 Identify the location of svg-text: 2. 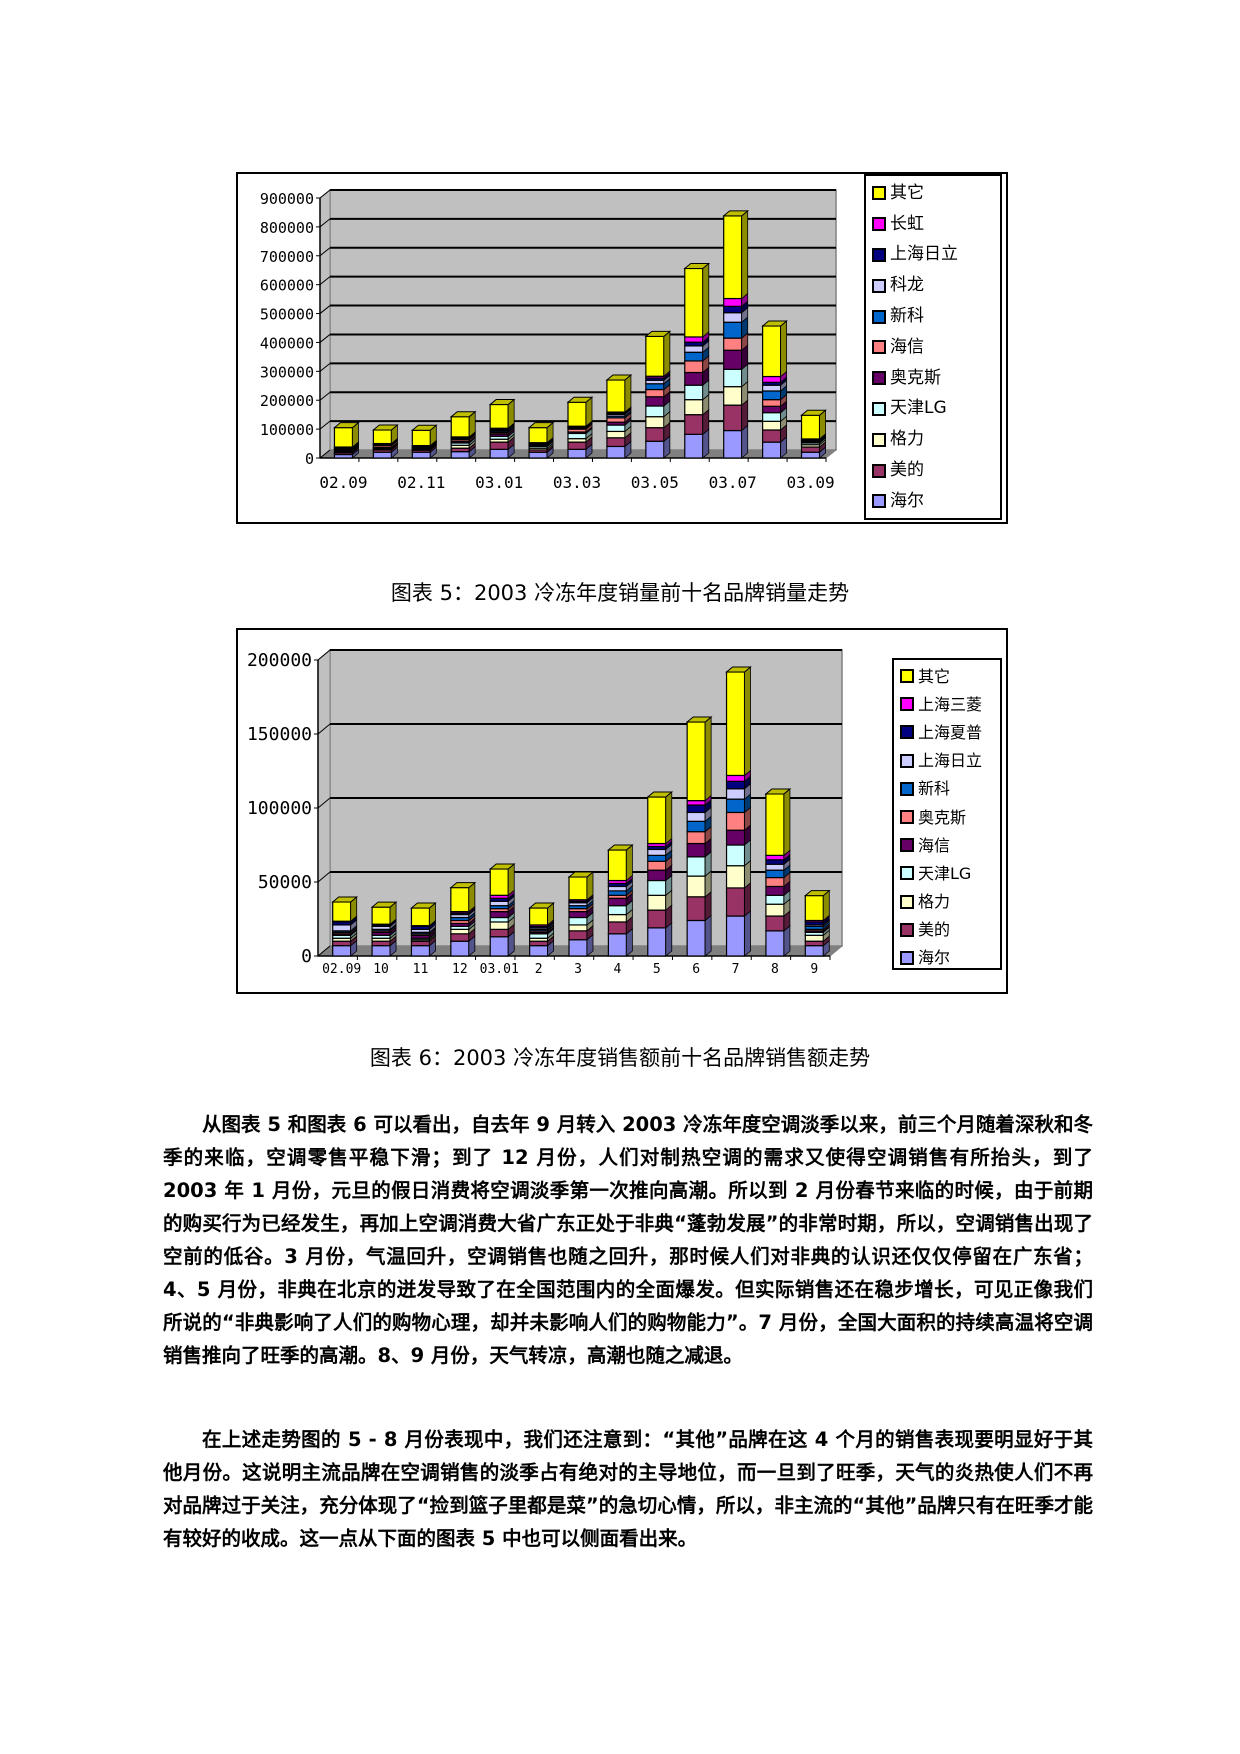
(539, 969).